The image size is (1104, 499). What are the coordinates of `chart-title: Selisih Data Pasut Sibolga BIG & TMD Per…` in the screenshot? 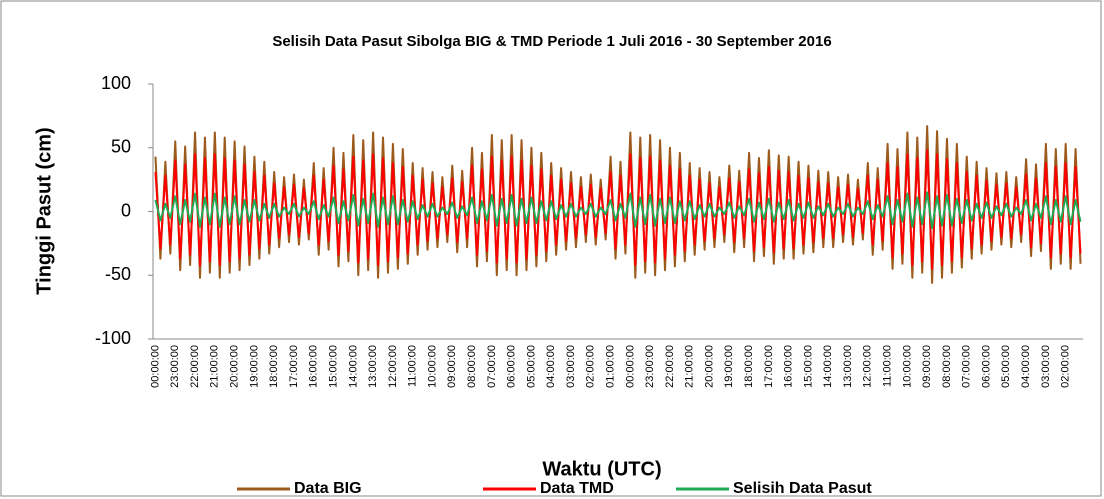 It's located at (551, 41).